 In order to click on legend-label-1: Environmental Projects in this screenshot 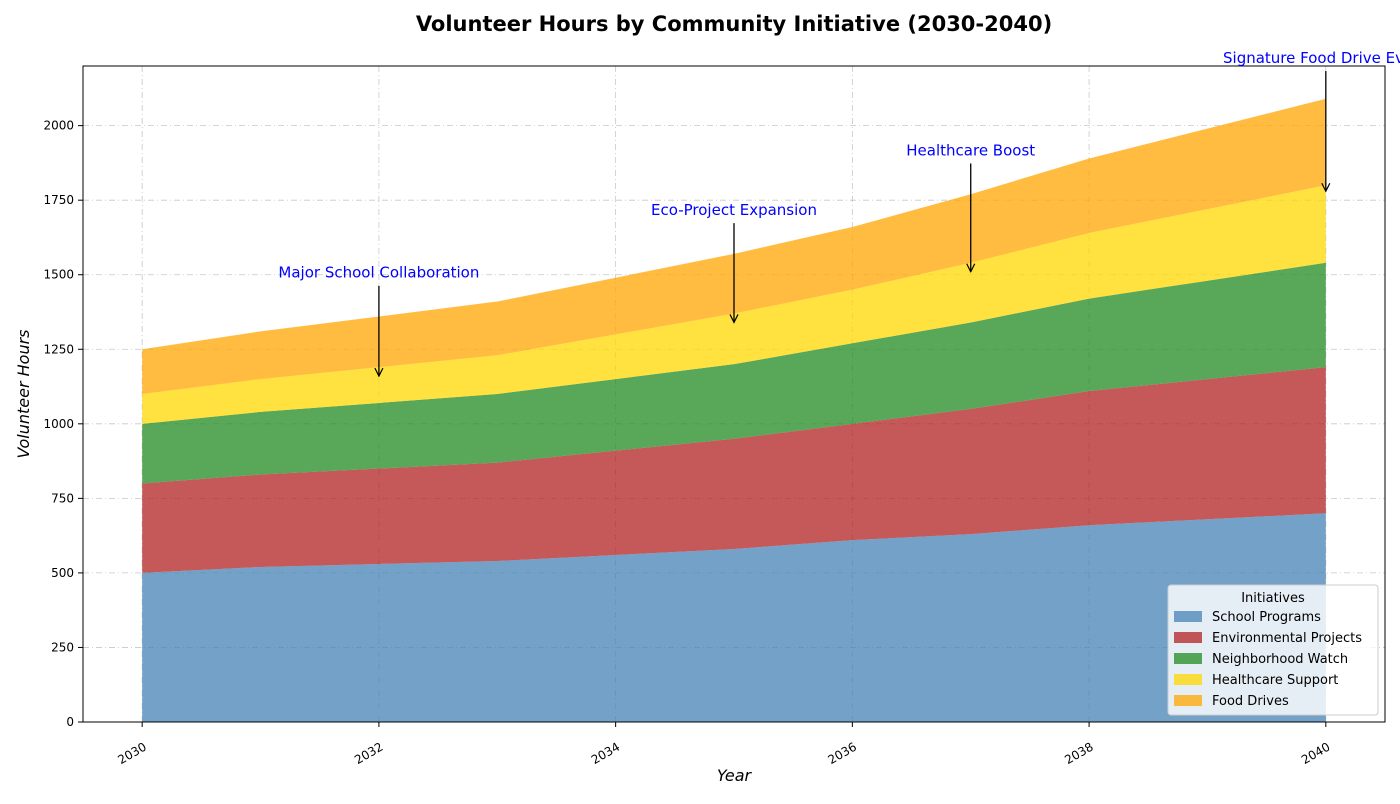, I will do `click(1287, 638)`.